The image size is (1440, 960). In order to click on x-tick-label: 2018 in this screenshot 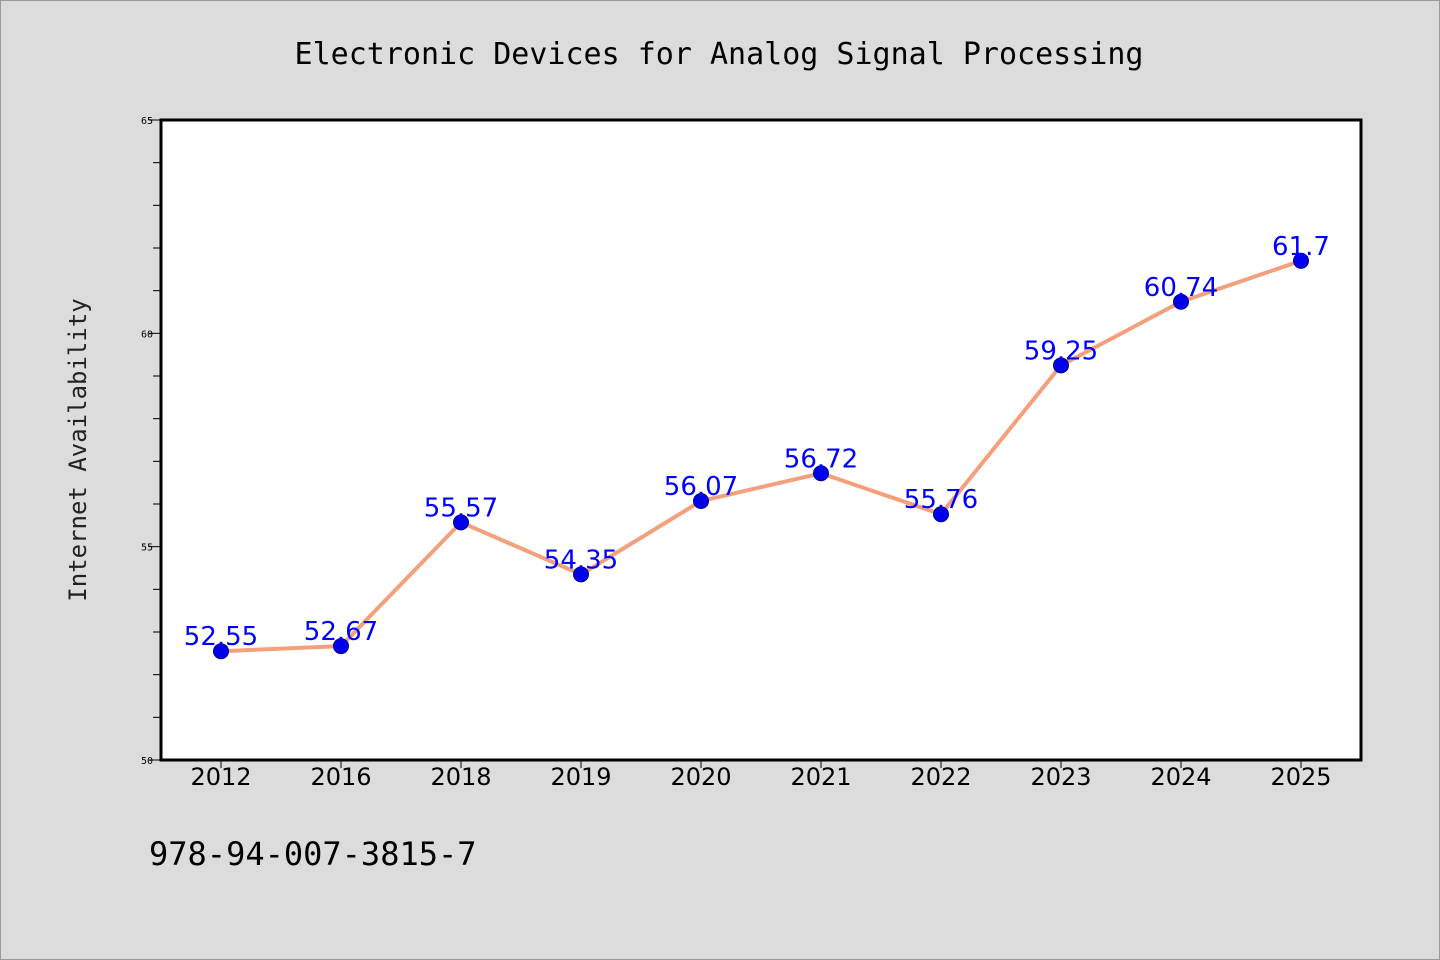, I will do `click(460, 777)`.